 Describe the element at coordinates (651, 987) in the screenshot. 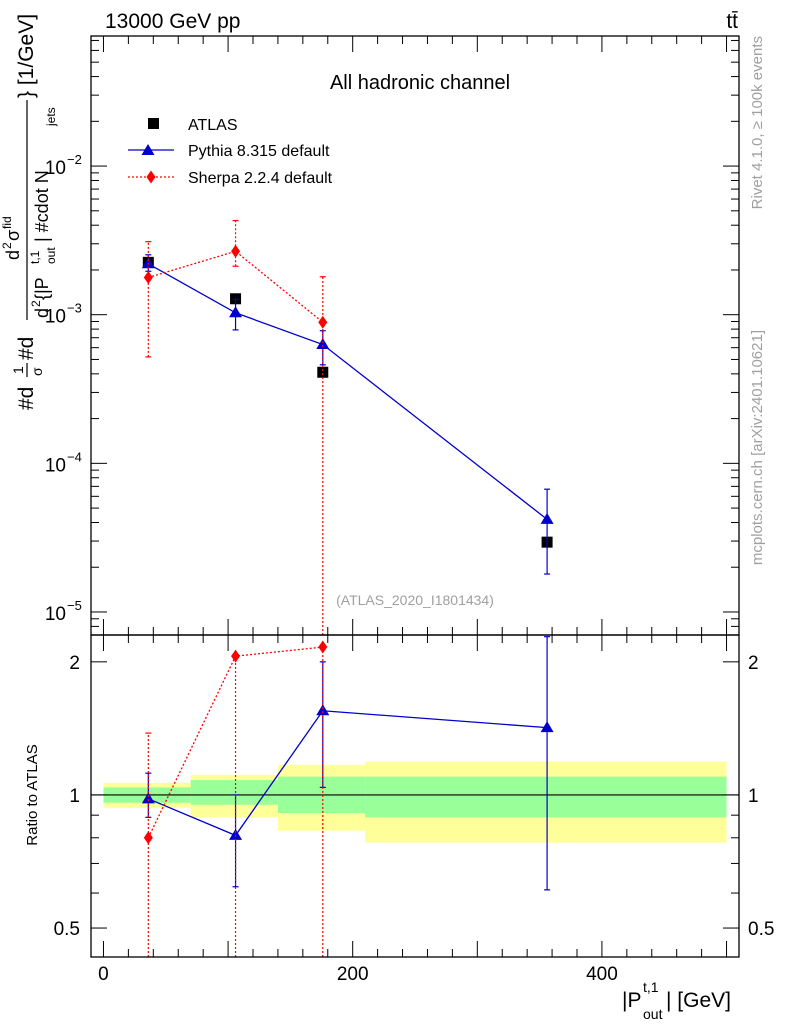

I see `xlabel-sup: t,1` at that location.